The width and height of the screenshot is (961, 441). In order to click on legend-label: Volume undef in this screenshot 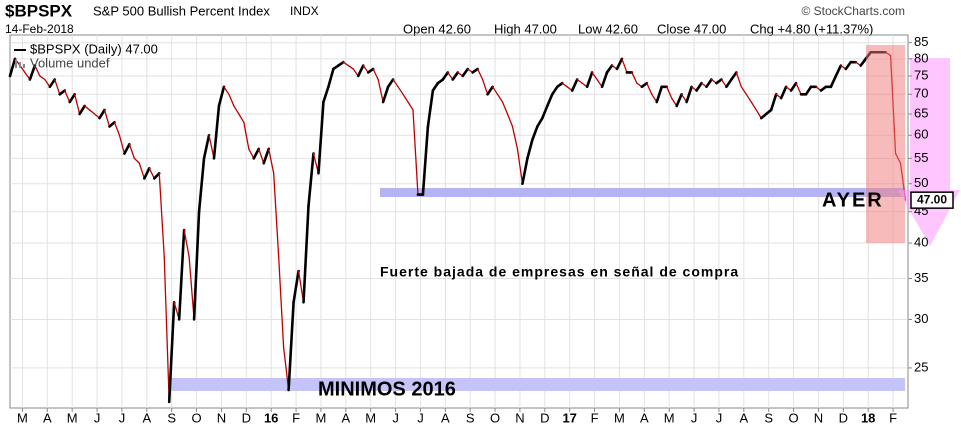, I will do `click(70, 62)`.